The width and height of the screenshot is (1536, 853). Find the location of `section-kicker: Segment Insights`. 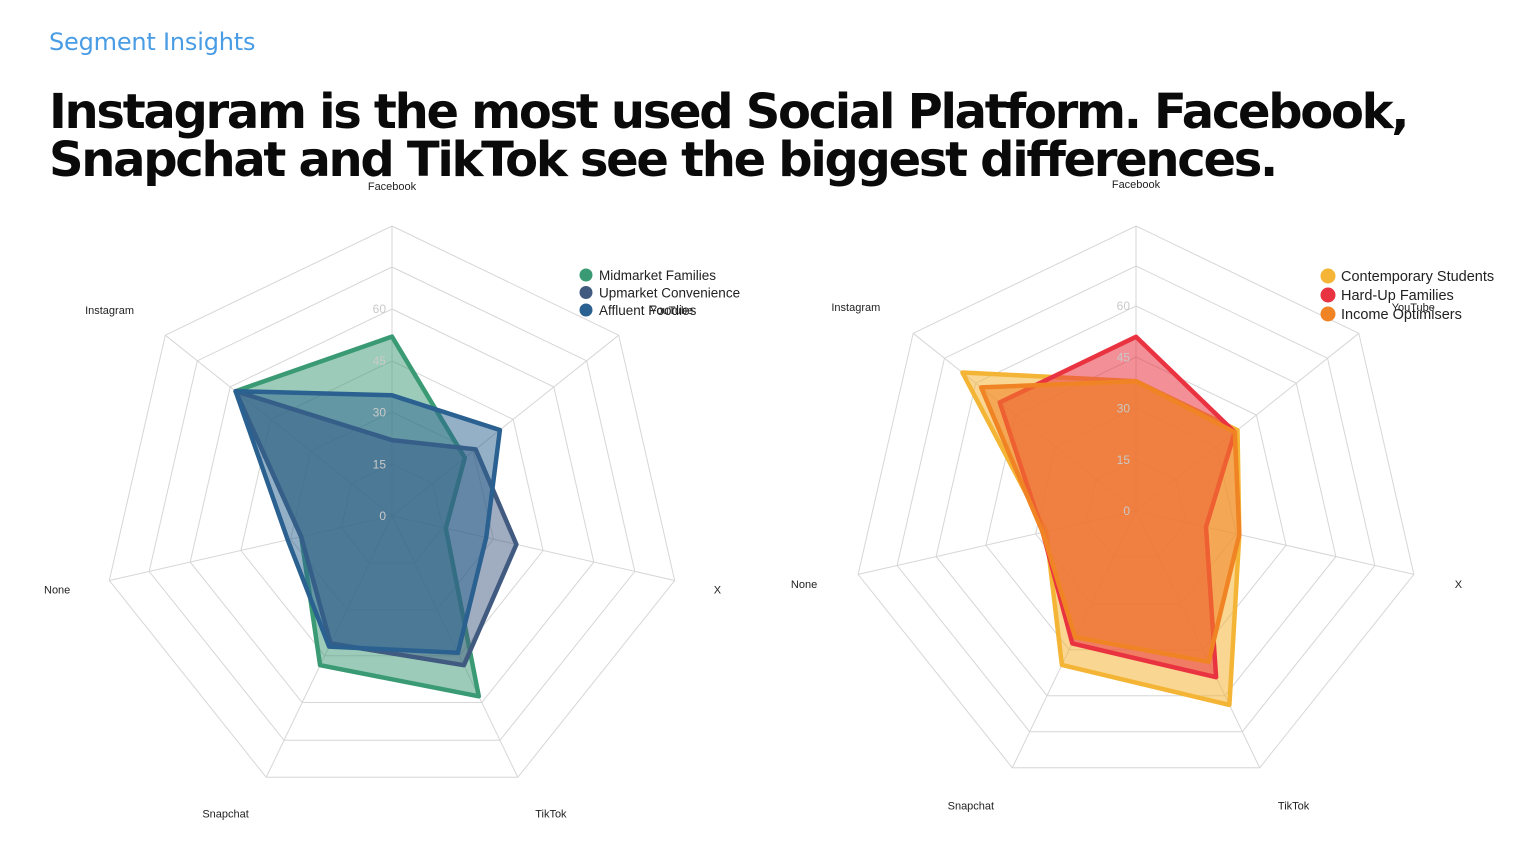

section-kicker: Segment Insights is located at coordinates (152, 42).